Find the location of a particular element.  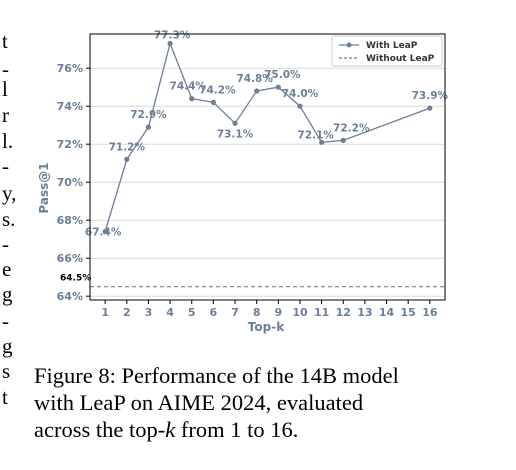

legend-box is located at coordinates (387, 51).